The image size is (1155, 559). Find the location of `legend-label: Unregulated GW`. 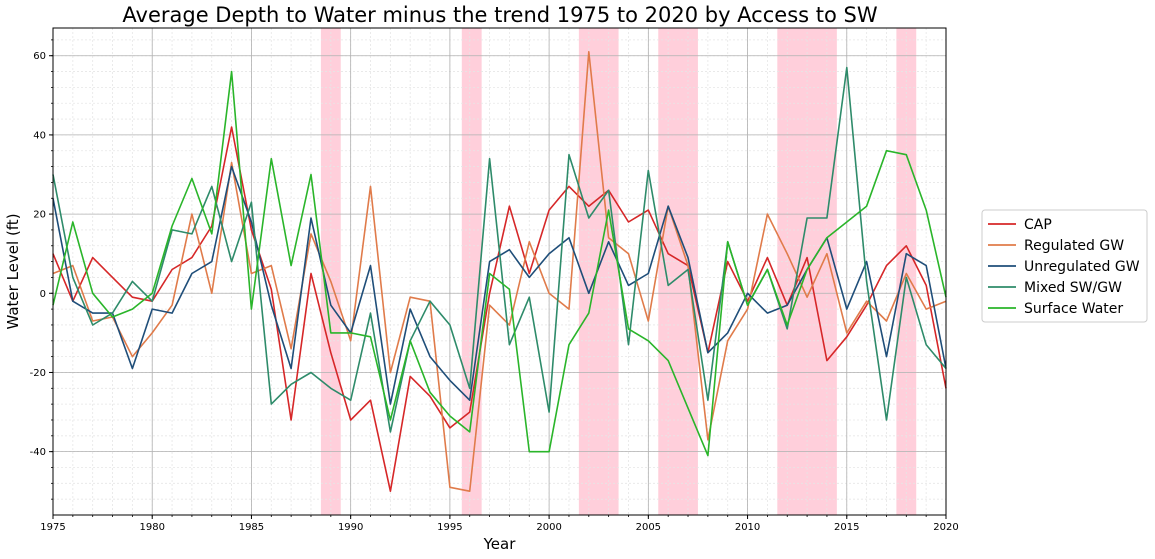

legend-label: Unregulated GW is located at coordinates (1082, 267).